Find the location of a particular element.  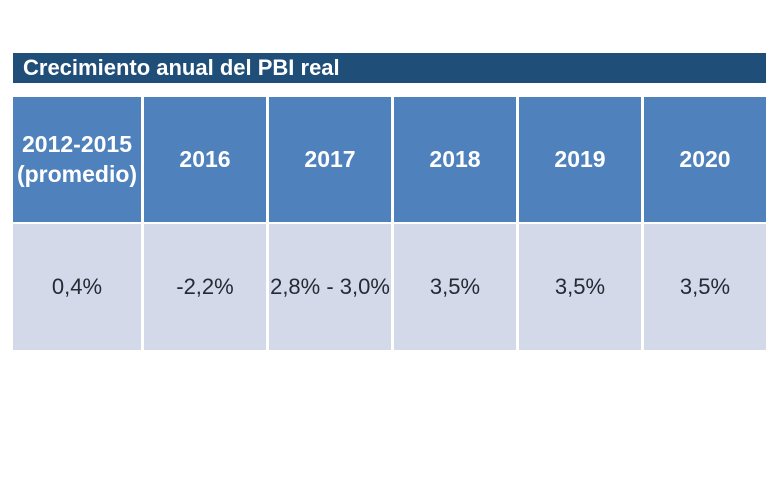

header-cell-2019: 2019 is located at coordinates (580, 159).